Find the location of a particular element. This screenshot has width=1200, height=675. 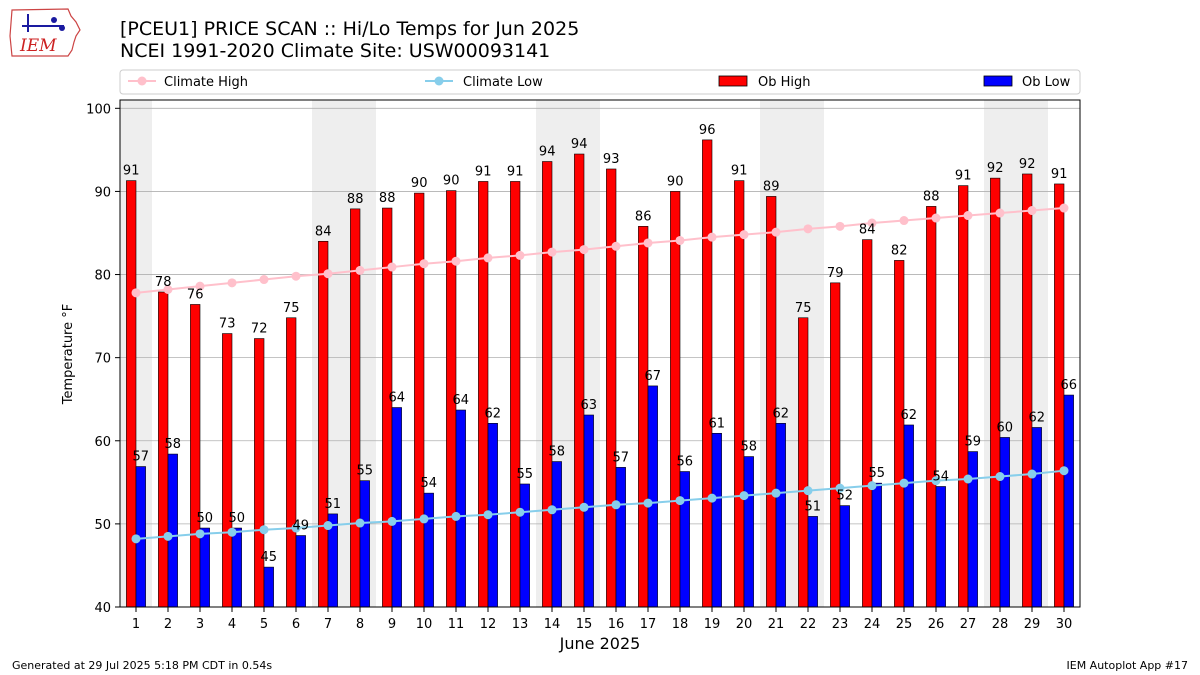

ob-low-data-label: 52 is located at coordinates (845, 496).